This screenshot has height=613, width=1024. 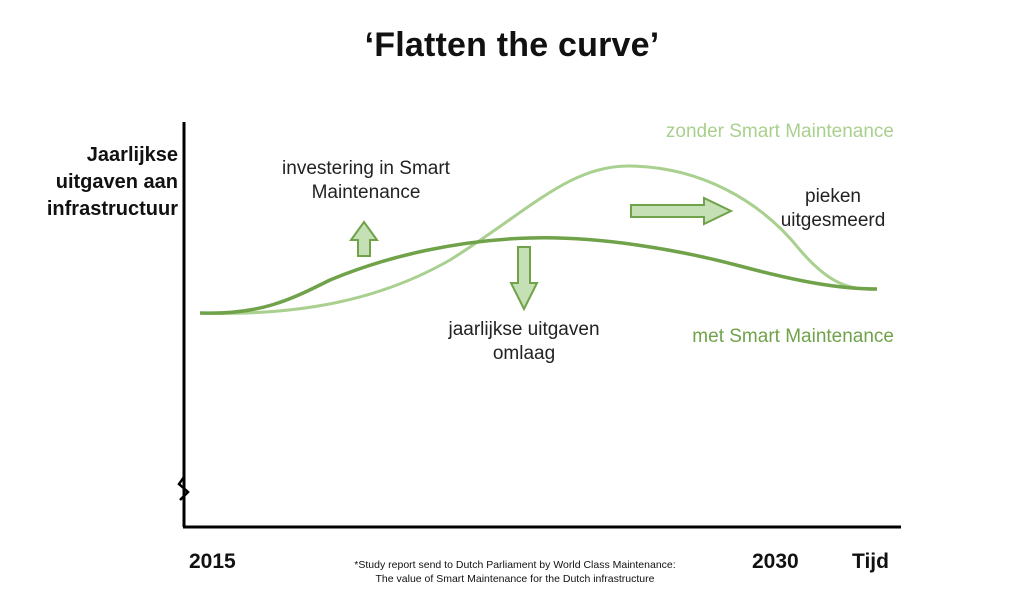 I want to click on label-met-smart-maintenance: met Smart Maintenance, so click(x=793, y=336).